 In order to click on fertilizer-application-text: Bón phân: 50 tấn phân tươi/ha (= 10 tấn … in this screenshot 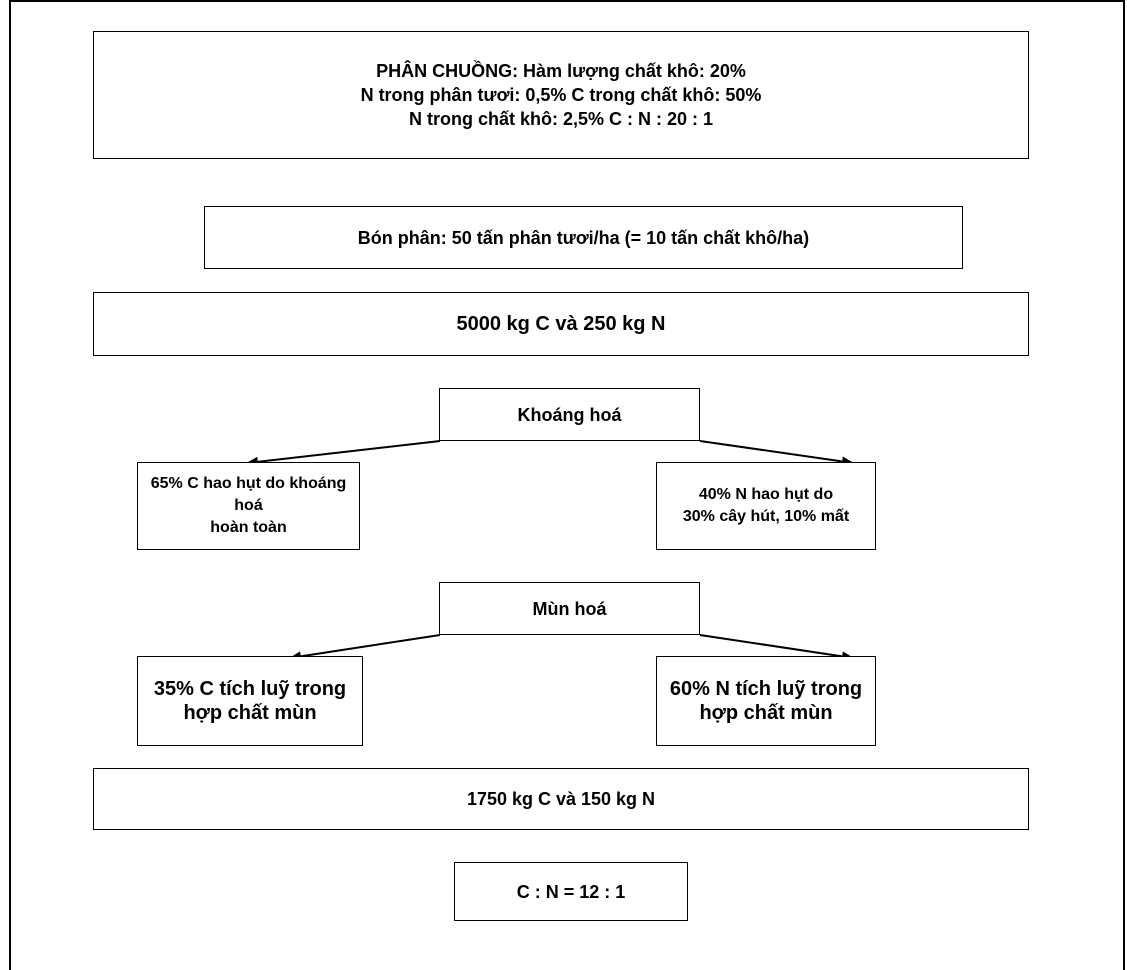, I will do `click(583, 237)`.